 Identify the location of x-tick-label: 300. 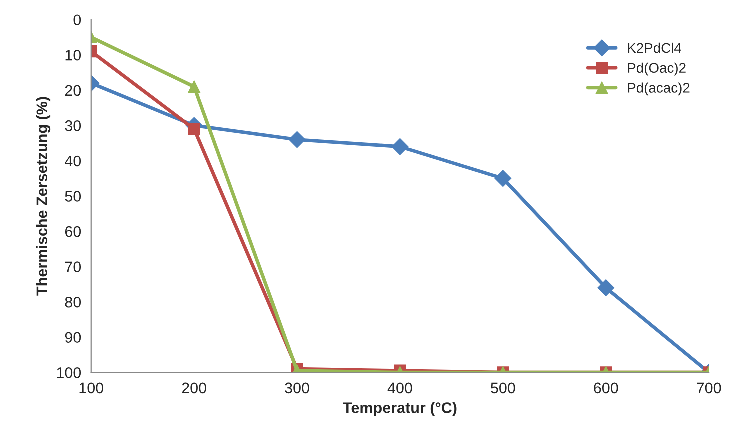
(297, 388).